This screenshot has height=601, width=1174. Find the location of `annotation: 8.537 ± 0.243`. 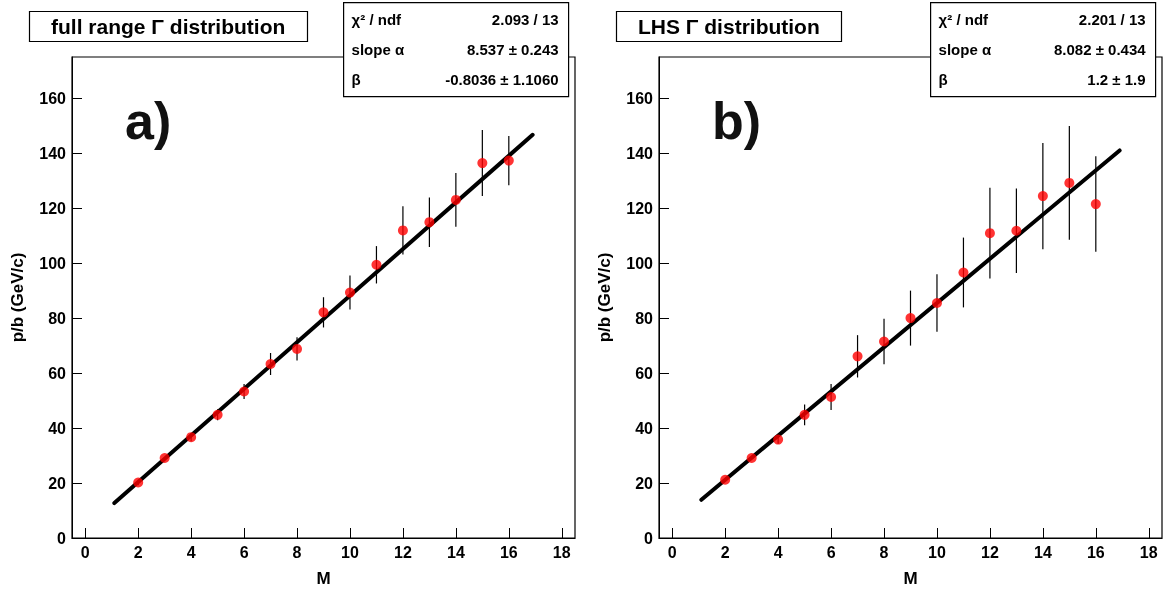

annotation: 8.537 ± 0.243 is located at coordinates (512, 50).